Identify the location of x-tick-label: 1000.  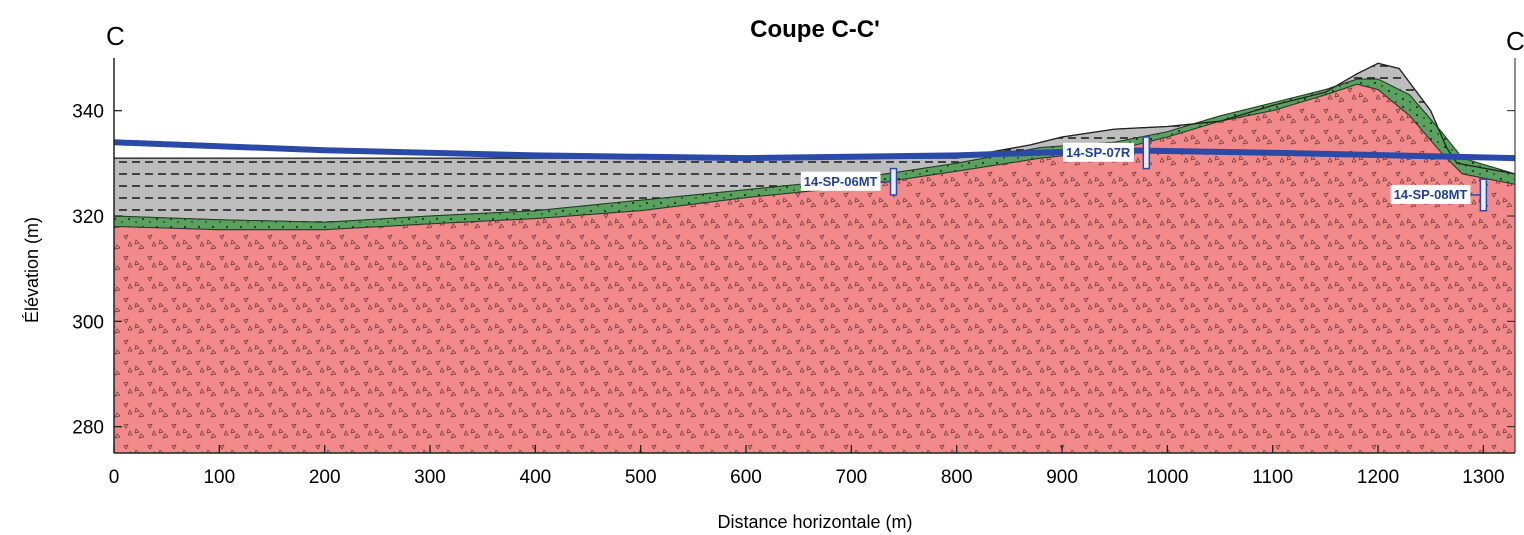
(1167, 477).